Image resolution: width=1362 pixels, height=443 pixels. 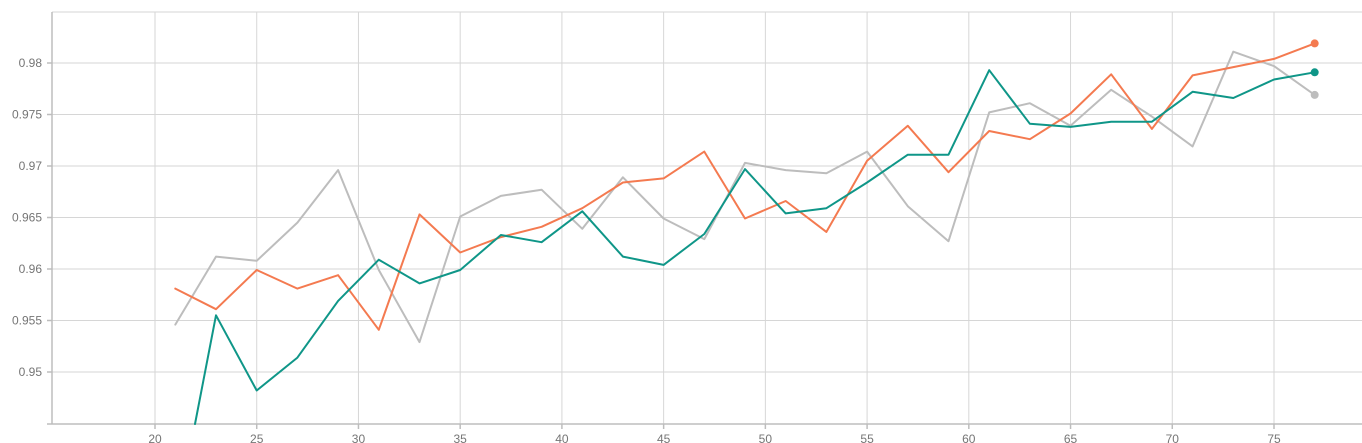 What do you see at coordinates (867, 437) in the screenshot?
I see `x-tick-label: 55` at bounding box center [867, 437].